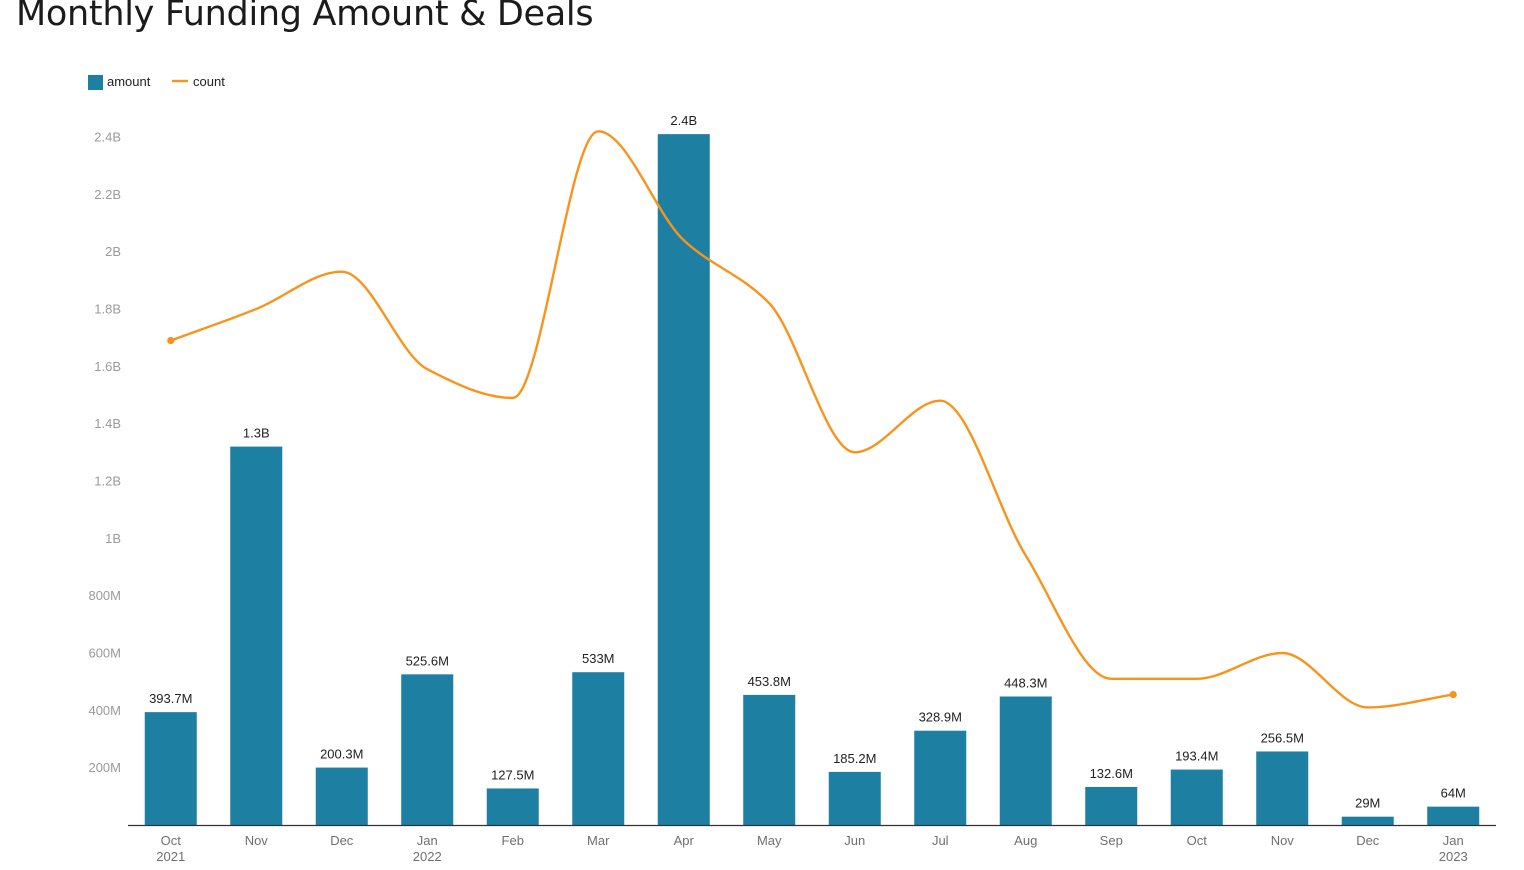 This screenshot has width=1524, height=870. Describe the element at coordinates (104, 595) in the screenshot. I see `y-tick-label: 800M` at that location.